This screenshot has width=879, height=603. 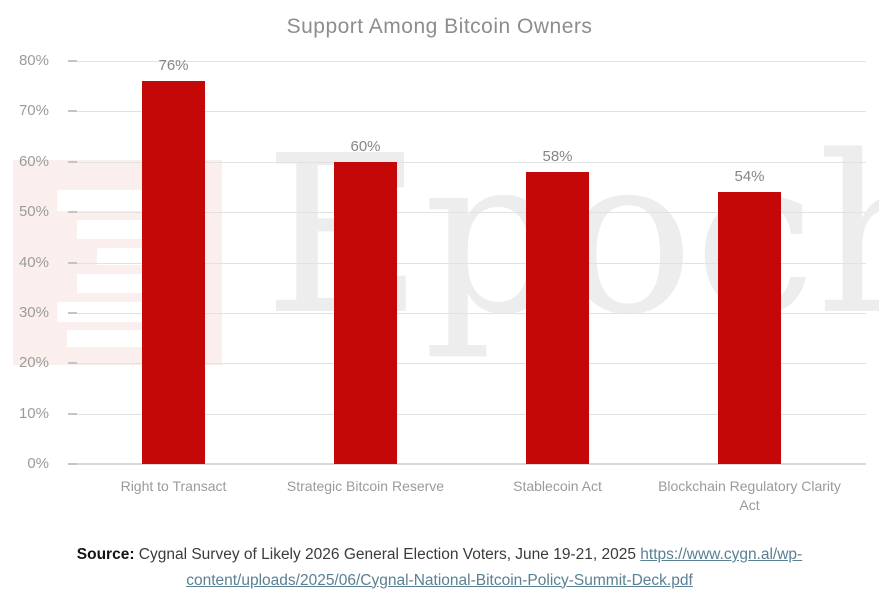 I want to click on x-axis-label: Blockchain Regulatory Clarity Act, so click(x=749, y=495).